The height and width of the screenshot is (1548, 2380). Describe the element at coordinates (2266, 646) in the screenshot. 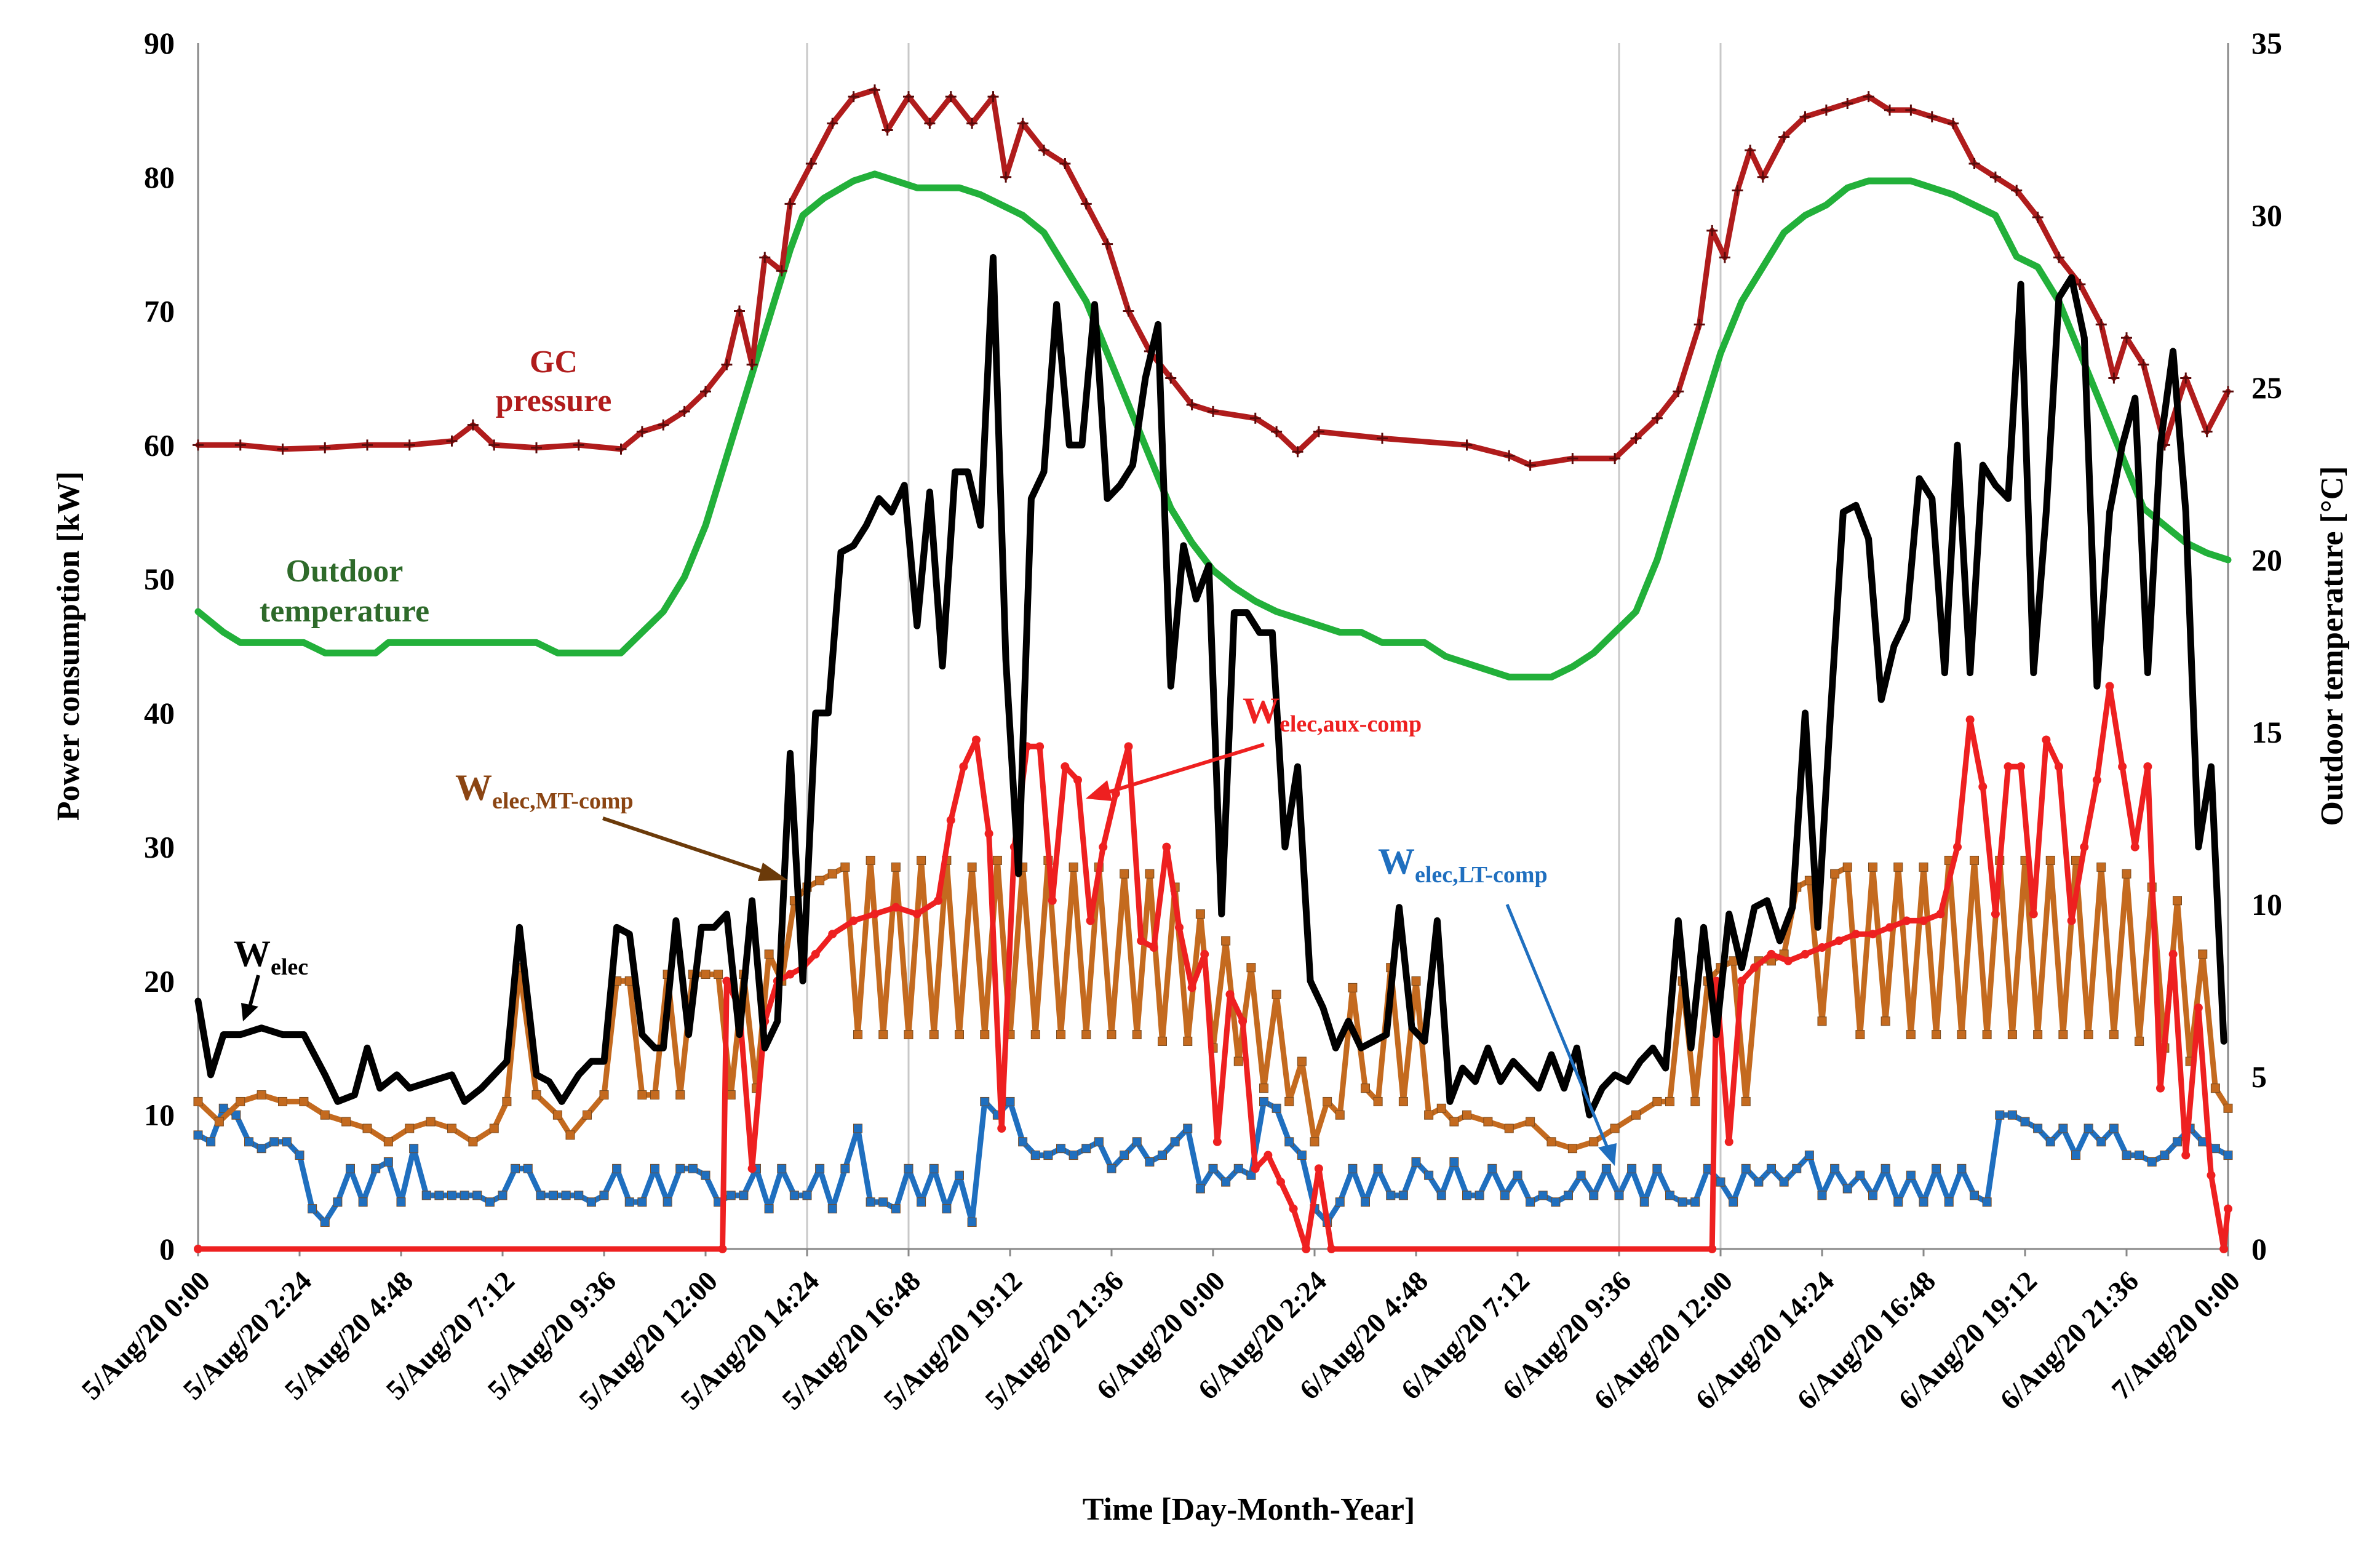

I see `right-y-tick-labels: 0 5 10 15 20 25 30 35` at that location.